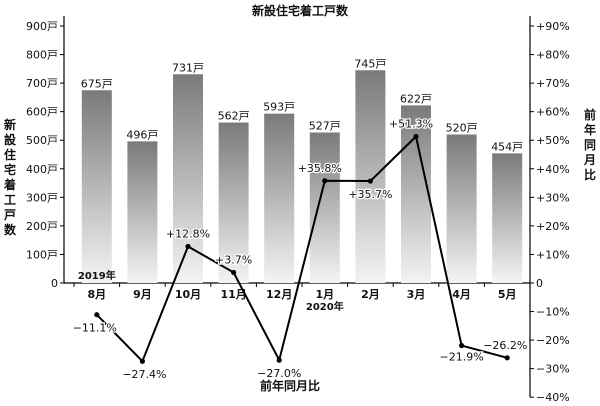 This screenshot has height=406, width=600. Describe the element at coordinates (234, 116) in the screenshot. I see `bar-value-label: 562戸` at that location.